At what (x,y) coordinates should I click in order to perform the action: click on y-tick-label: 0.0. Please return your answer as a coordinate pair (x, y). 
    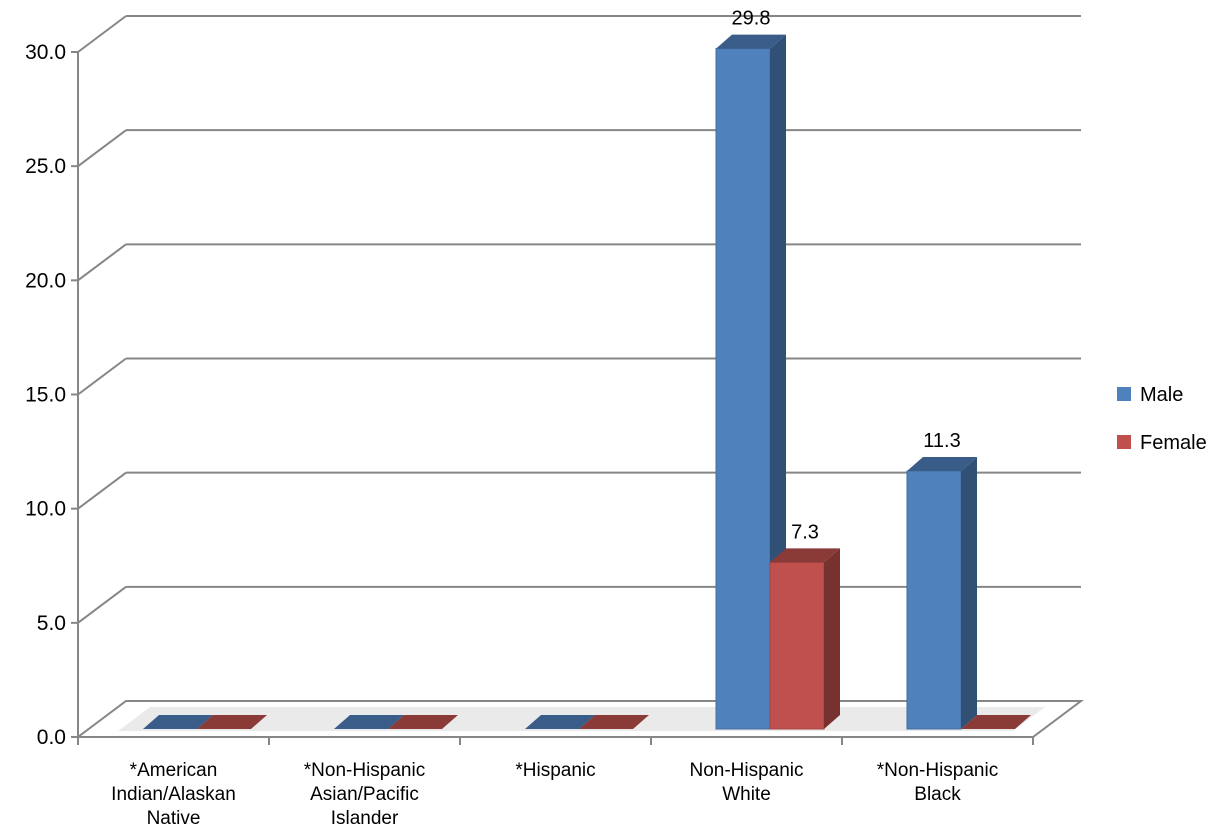
    Looking at the image, I should click on (51, 737).